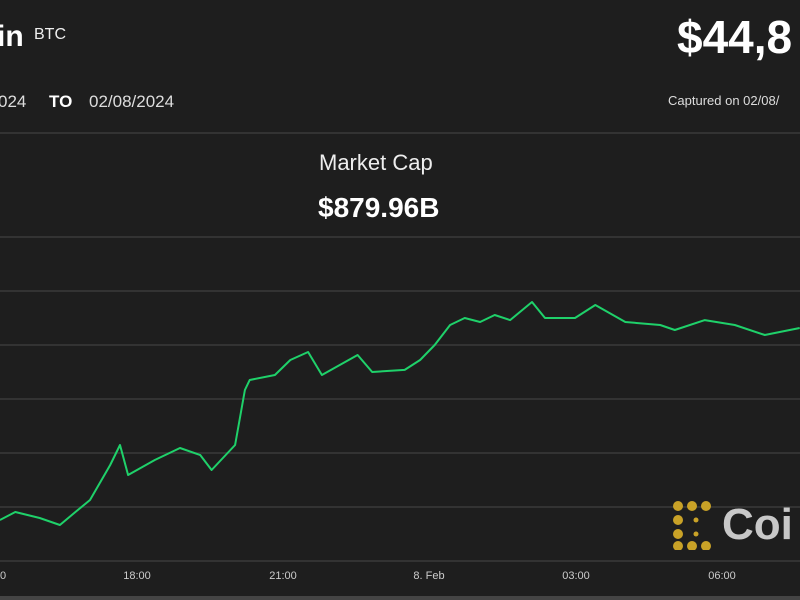 The width and height of the screenshot is (800, 600). Describe the element at coordinates (722, 576) in the screenshot. I see `x-tick-label: 06:00` at that location.